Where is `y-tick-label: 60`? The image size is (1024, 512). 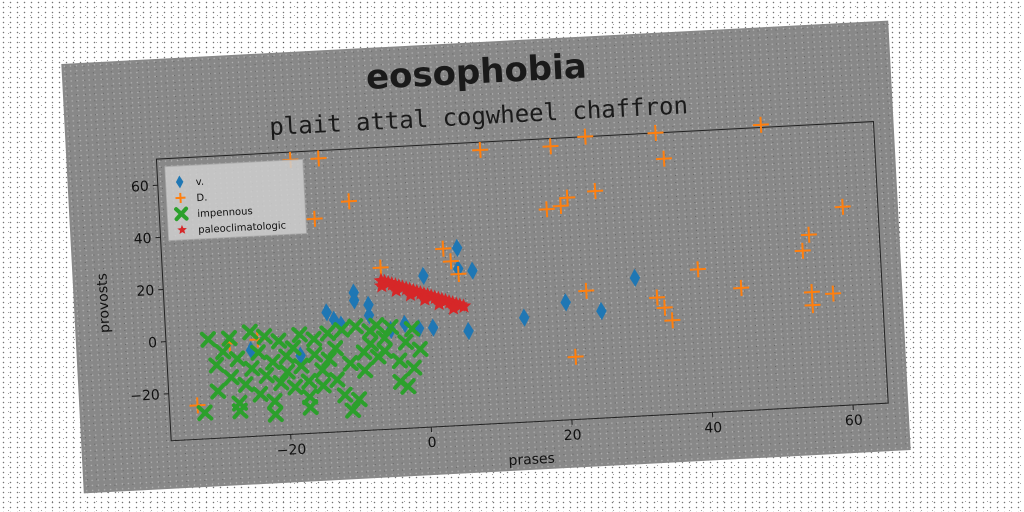 y-tick-label: 60 is located at coordinates (140, 187).